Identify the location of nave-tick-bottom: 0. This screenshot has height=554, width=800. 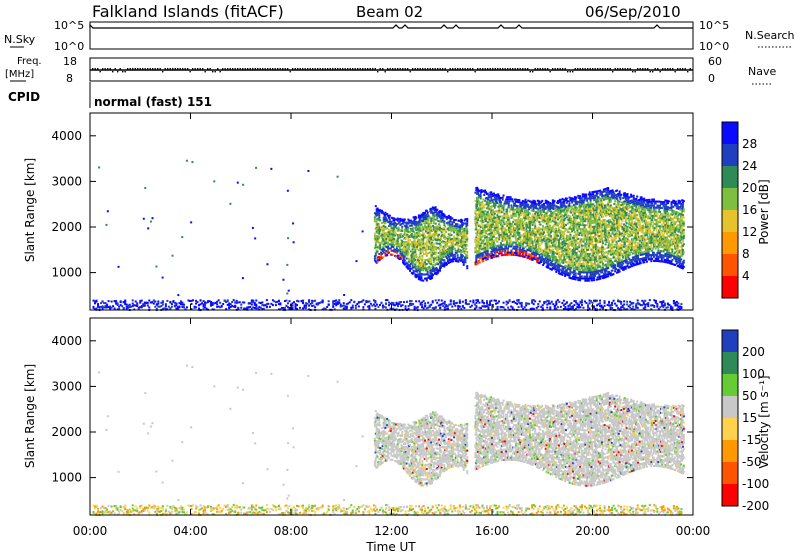
(711, 78).